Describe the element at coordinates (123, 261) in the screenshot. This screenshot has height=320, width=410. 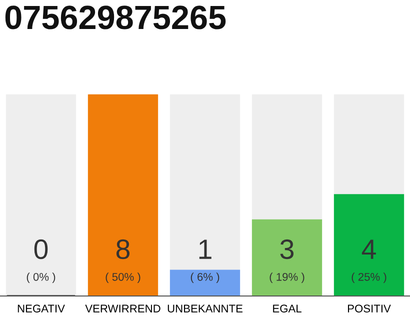
I see `data-label: 8 ( 50% )` at that location.